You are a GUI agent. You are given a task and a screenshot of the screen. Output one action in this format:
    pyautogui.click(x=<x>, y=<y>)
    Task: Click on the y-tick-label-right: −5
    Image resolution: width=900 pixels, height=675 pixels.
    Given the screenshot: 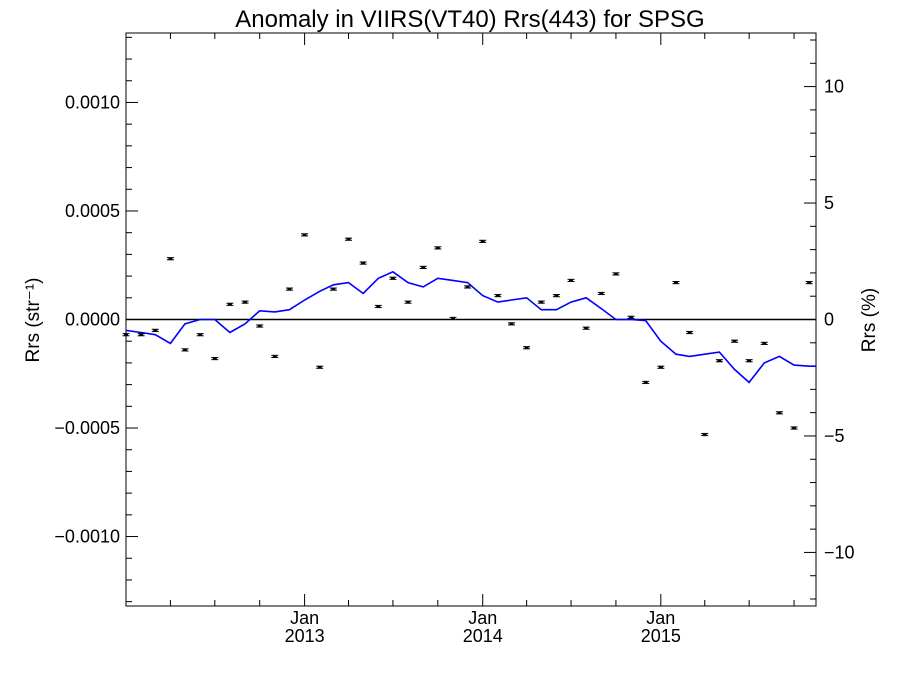 What is the action you would take?
    pyautogui.click(x=834, y=436)
    